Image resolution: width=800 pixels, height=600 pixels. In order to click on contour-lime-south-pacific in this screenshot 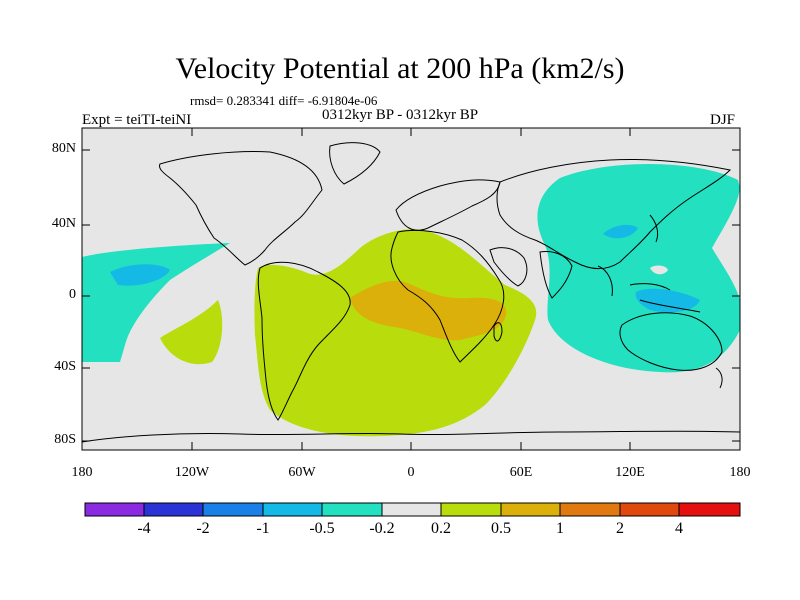, I will do `click(191, 332)`.